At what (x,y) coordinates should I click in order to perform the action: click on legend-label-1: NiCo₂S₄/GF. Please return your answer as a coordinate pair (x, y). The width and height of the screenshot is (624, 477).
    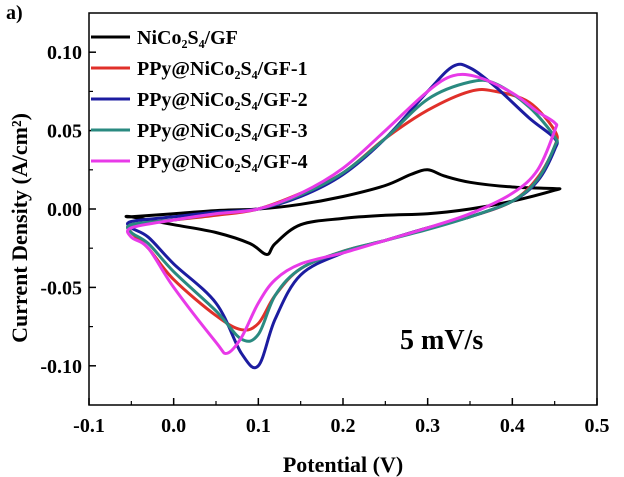
    Looking at the image, I should click on (187, 38).